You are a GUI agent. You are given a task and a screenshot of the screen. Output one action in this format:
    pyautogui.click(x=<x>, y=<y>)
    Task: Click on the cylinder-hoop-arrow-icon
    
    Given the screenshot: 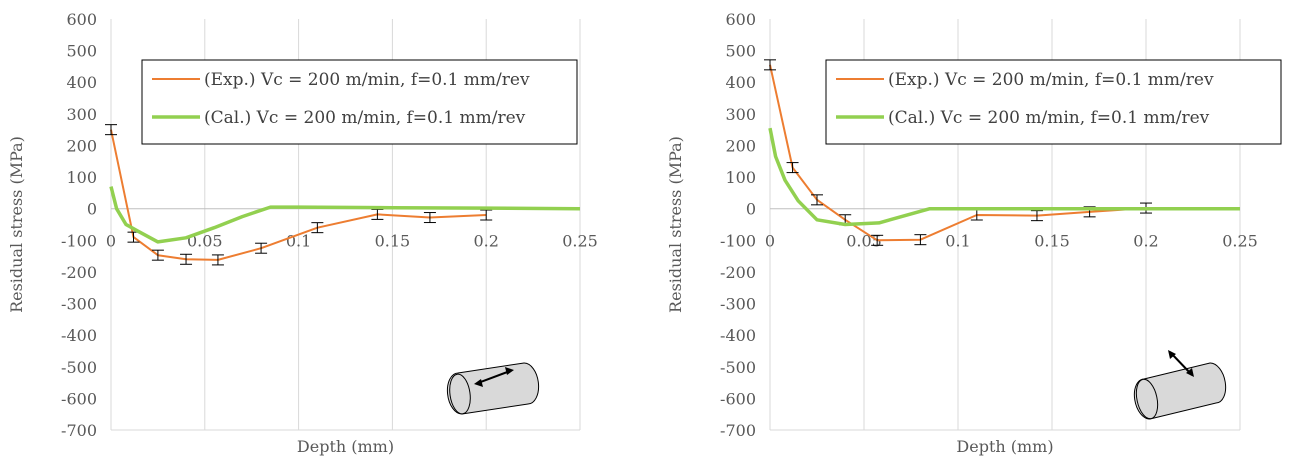 What is the action you would take?
    pyautogui.click(x=1180, y=385)
    